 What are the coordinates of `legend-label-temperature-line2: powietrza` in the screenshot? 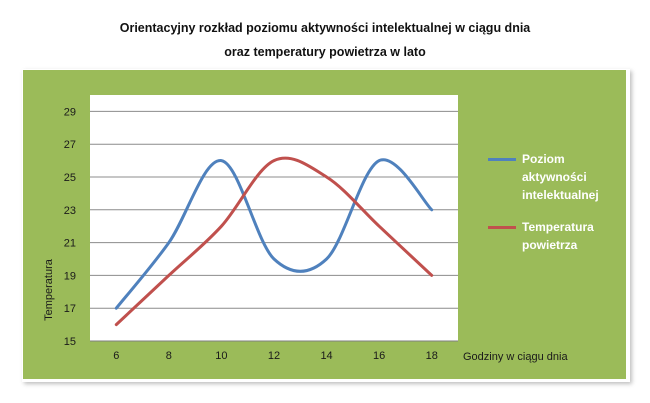 It's located at (550, 245).